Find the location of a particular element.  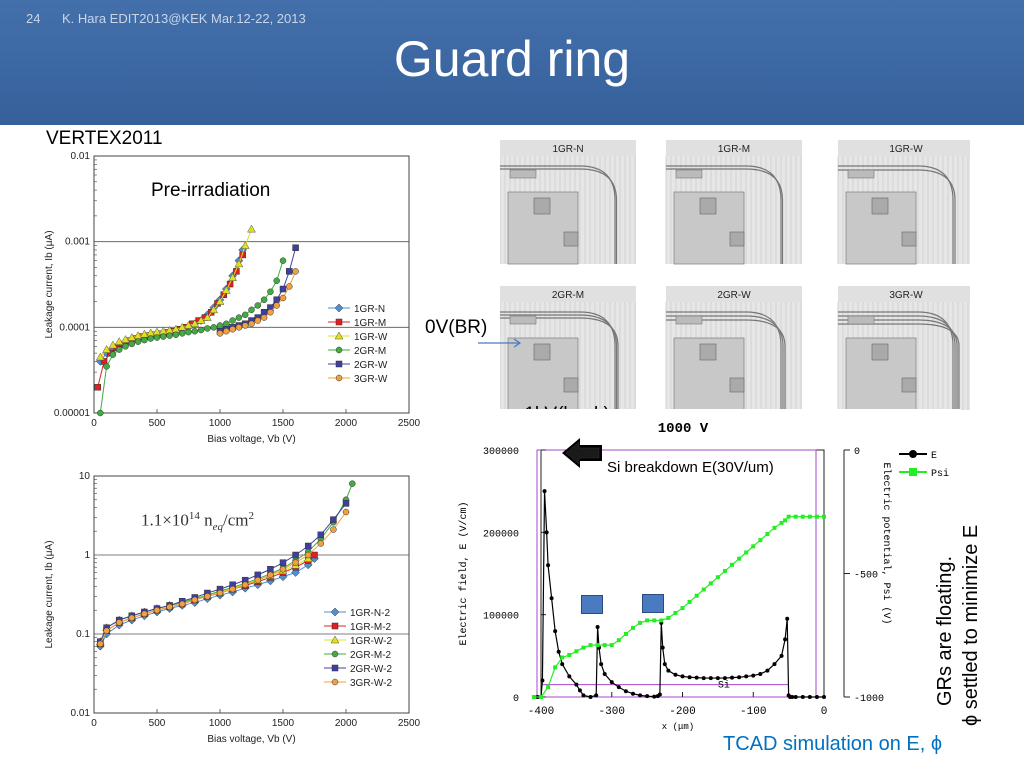

x-axis-label: x (μm) is located at coordinates (678, 727).